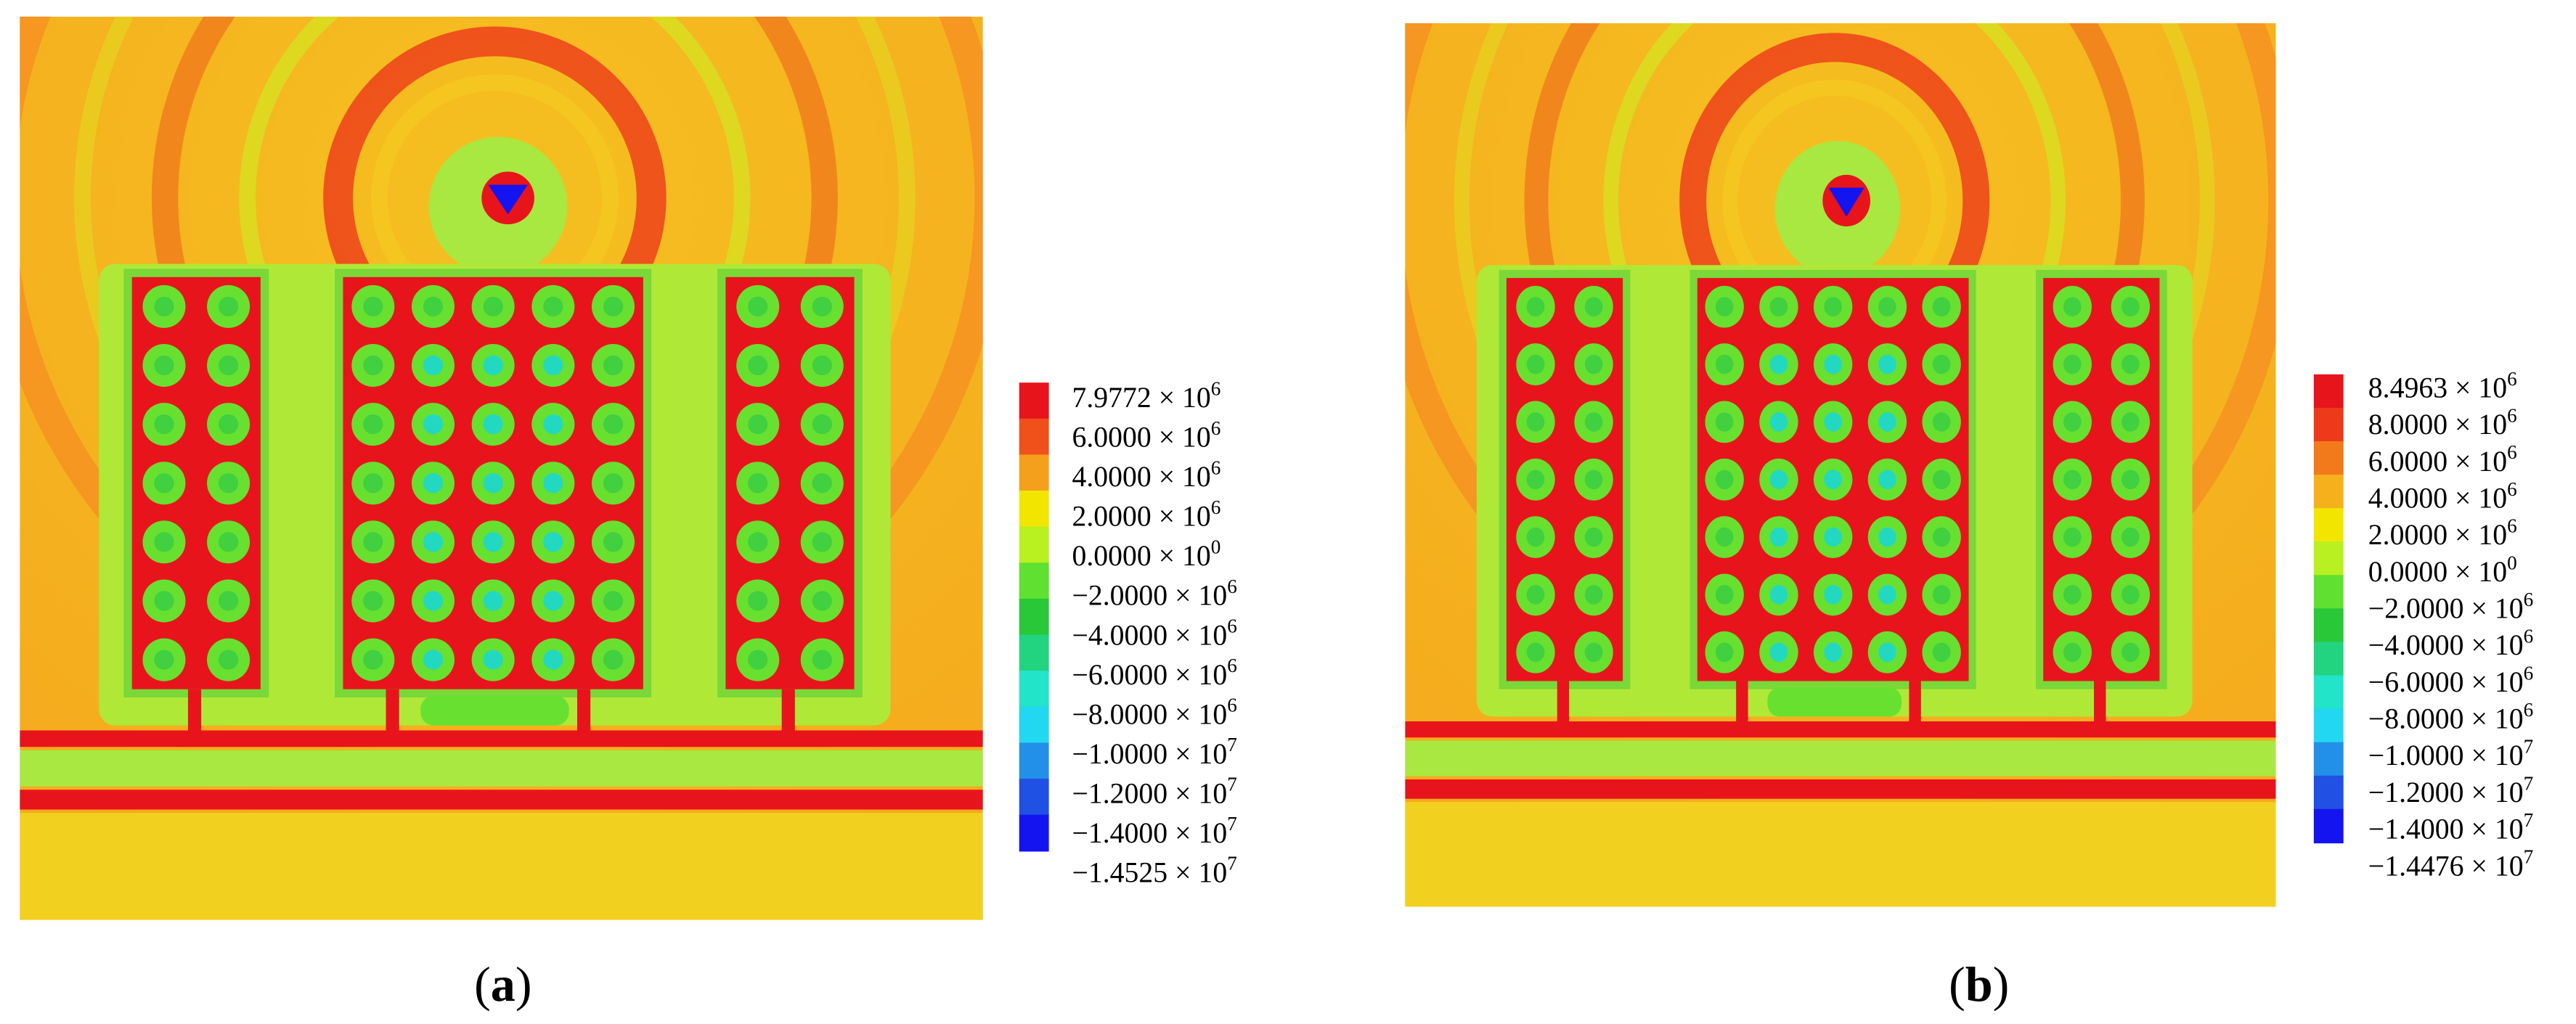 This screenshot has width=2576, height=1024. What do you see at coordinates (2446, 682) in the screenshot?
I see `label-base: −6.0000 × 10` at bounding box center [2446, 682].